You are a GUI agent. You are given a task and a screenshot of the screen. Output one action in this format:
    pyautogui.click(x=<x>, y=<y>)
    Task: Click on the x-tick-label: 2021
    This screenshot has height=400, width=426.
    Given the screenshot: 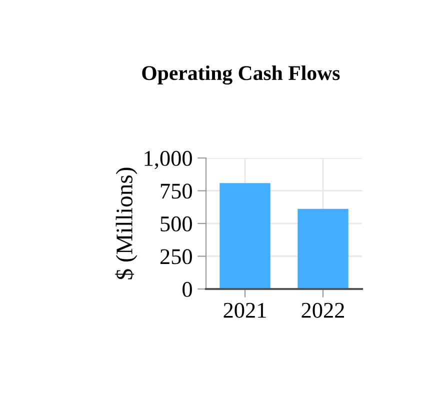 What is the action you would take?
    pyautogui.click(x=245, y=310)
    